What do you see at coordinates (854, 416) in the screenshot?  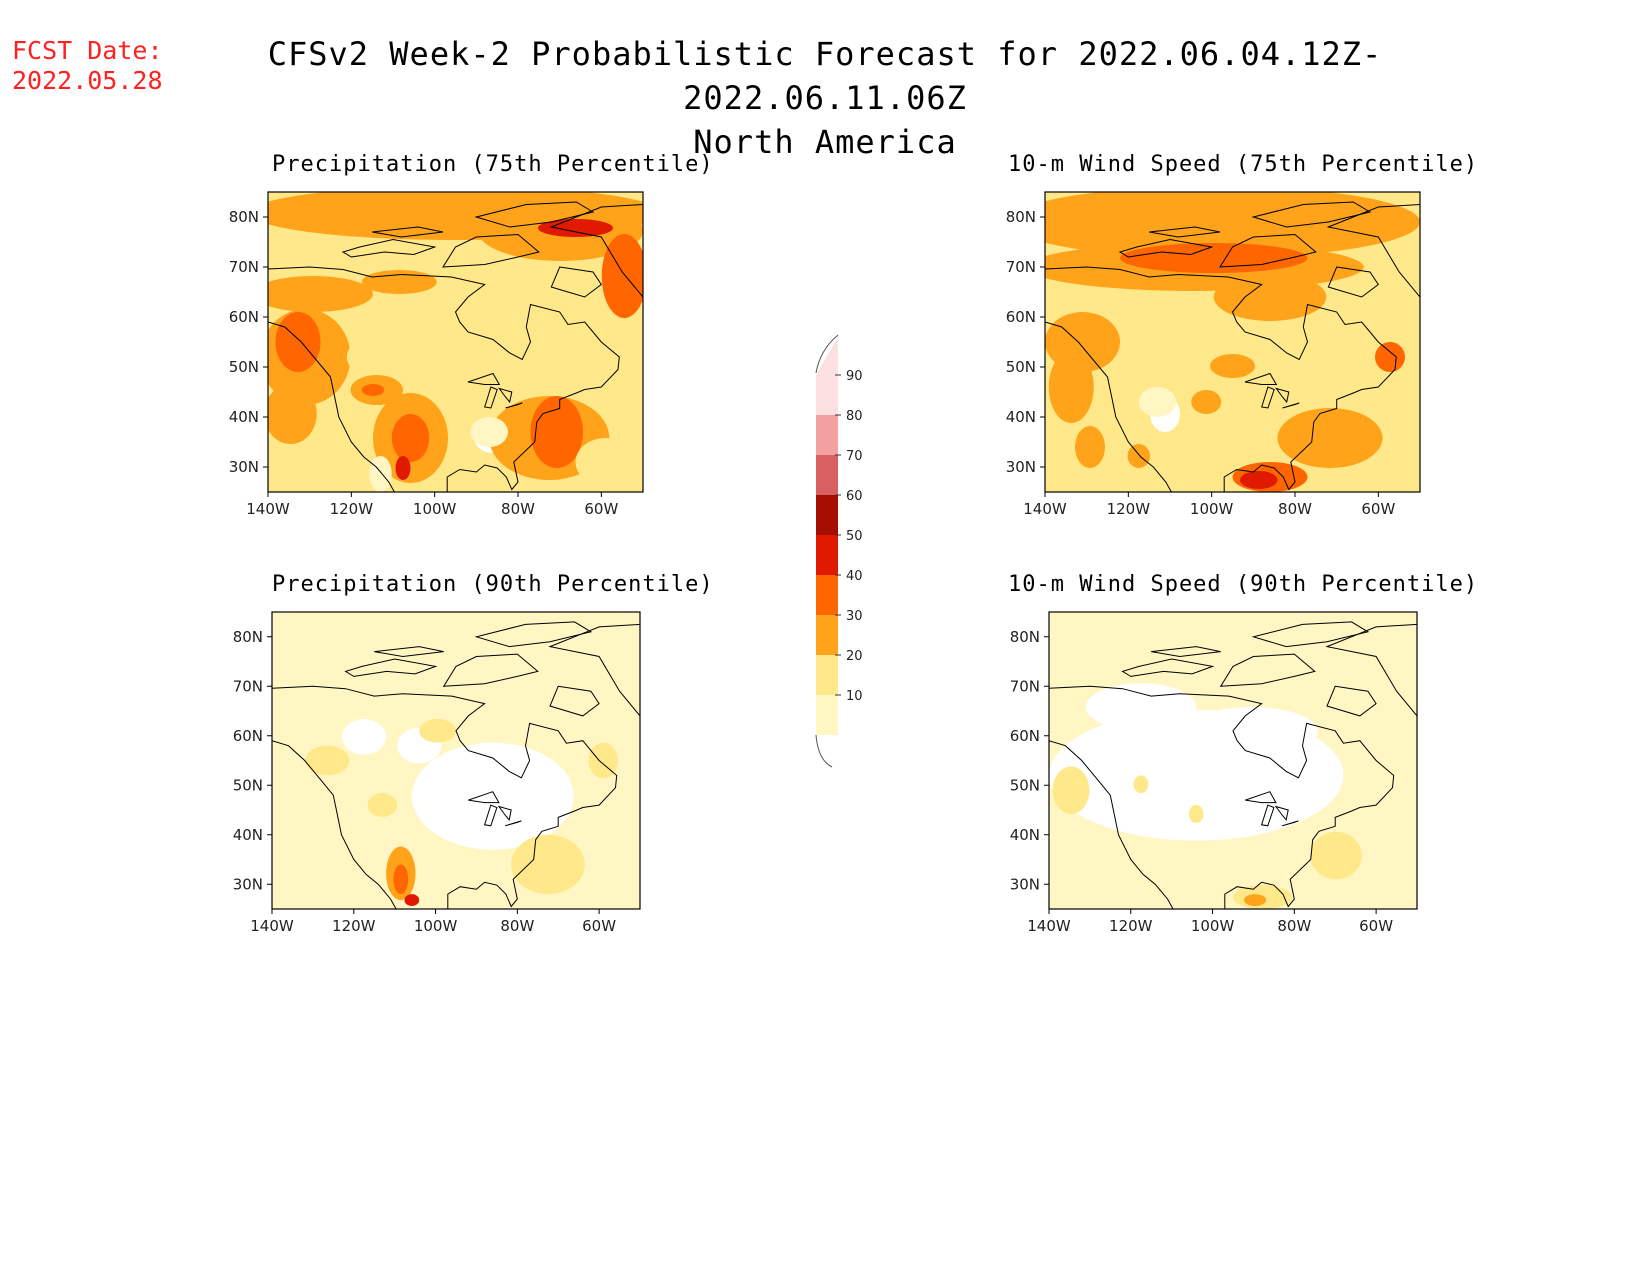 I see `colorbar-label: 80` at bounding box center [854, 416].